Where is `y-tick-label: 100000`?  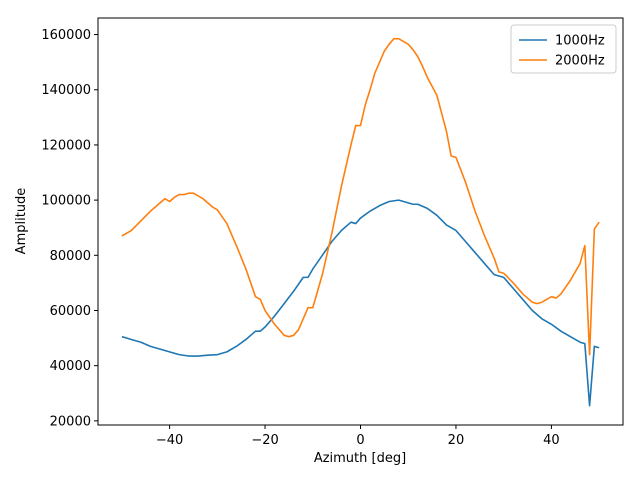
y-tick-label: 100000 is located at coordinates (66, 201).